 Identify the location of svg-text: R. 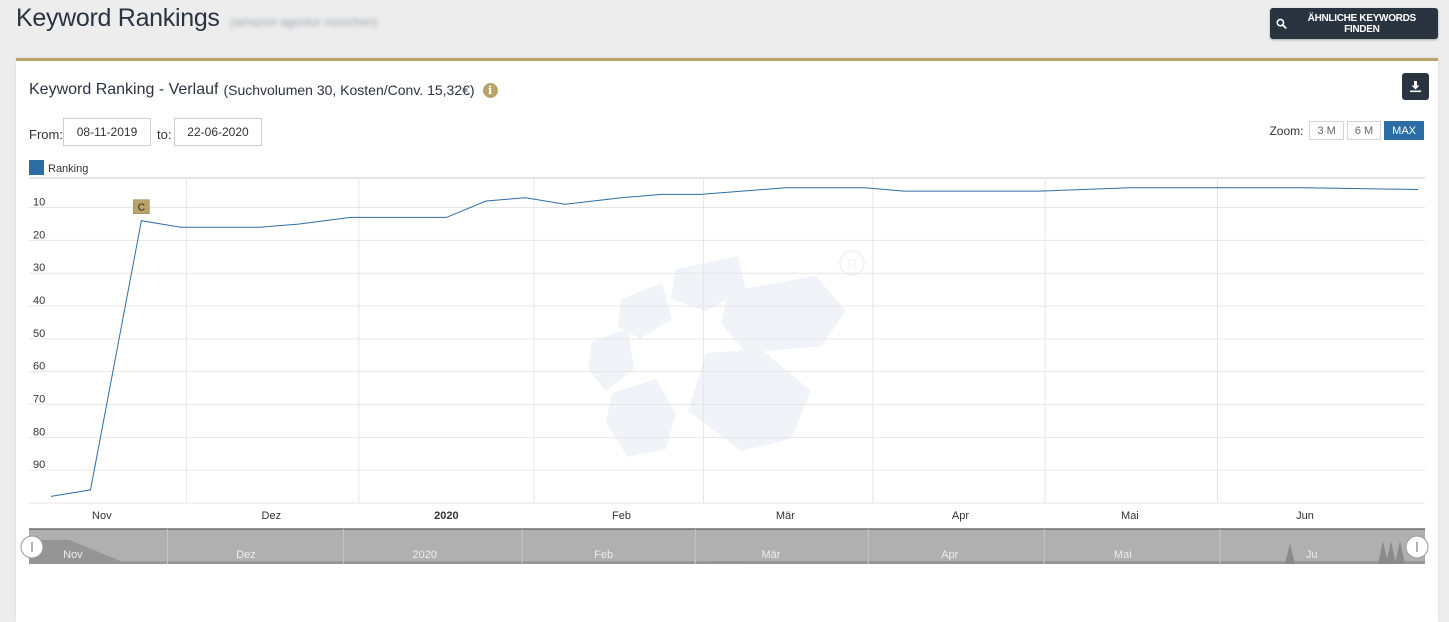
(851, 263).